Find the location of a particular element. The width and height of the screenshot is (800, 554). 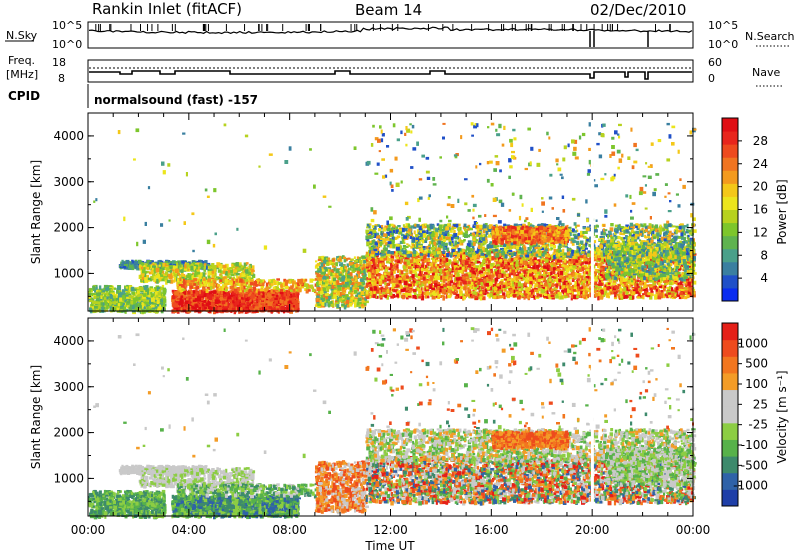

freq-panel: Freq. [MHz] 18 8 60 0 Nave is located at coordinates (395, 70).